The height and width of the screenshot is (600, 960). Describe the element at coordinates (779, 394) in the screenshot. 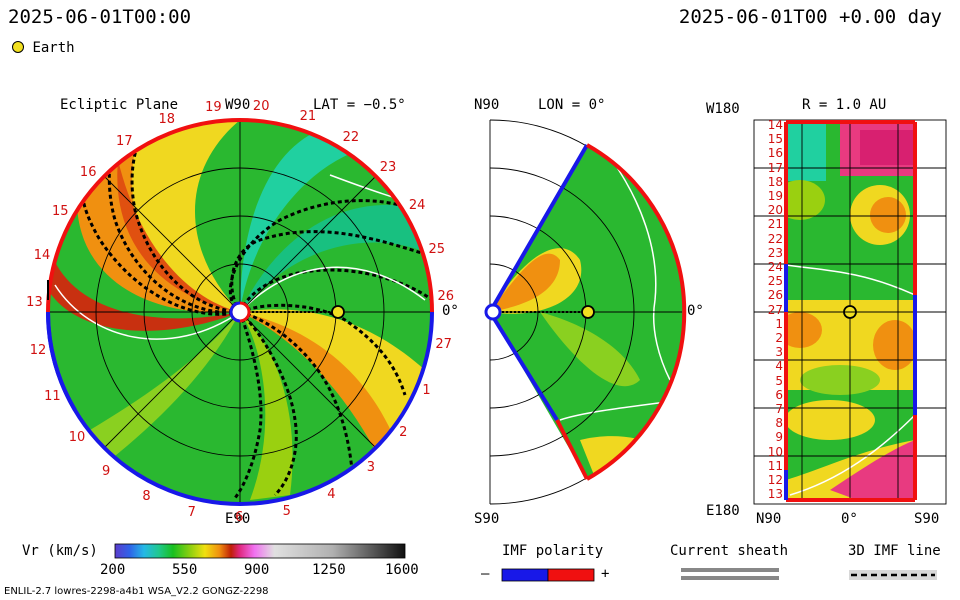

I see `radial-row-label: 6` at that location.